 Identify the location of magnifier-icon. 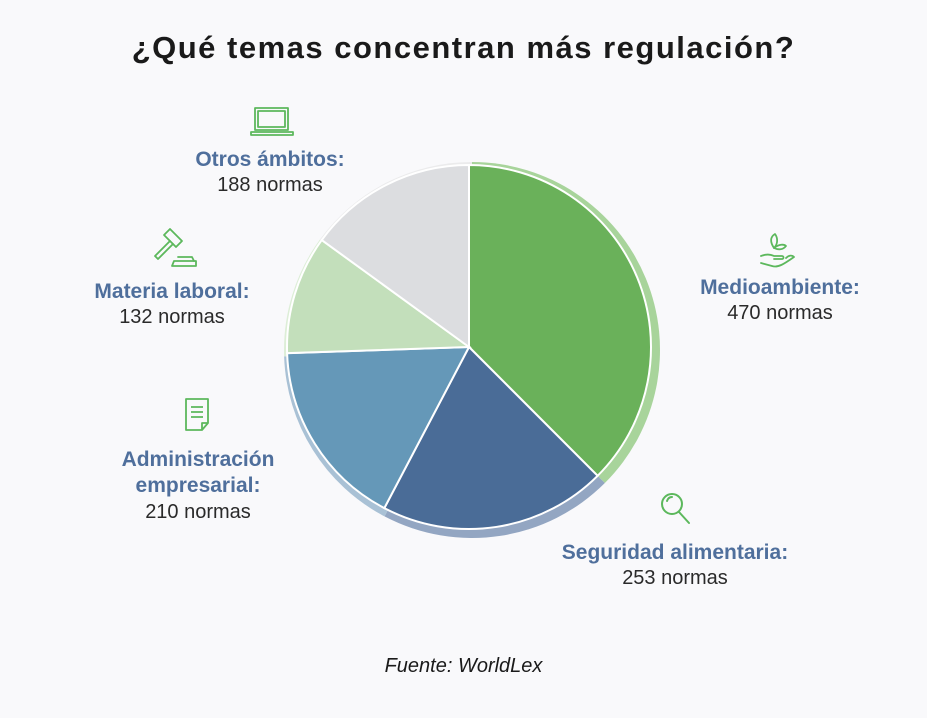
(675, 508).